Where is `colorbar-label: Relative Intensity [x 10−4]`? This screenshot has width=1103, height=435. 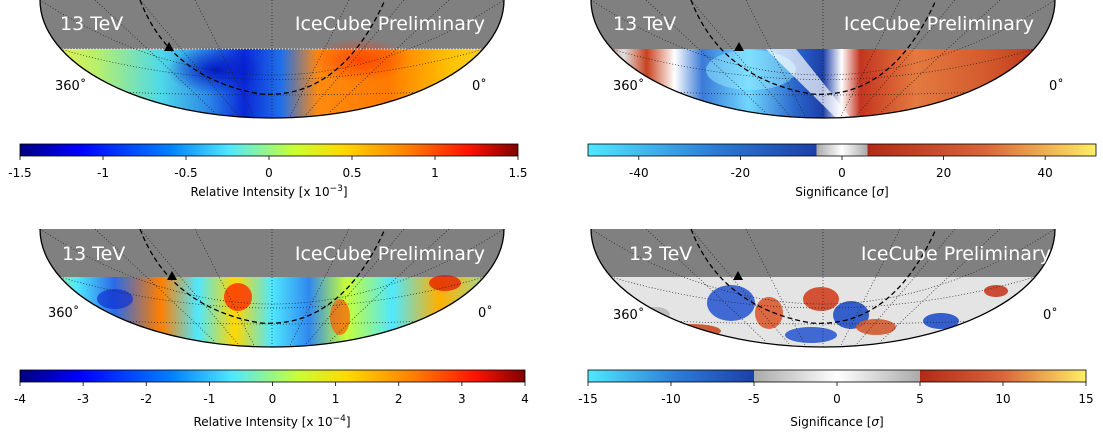
colorbar-label: Relative Intensity [x 10−4] is located at coordinates (271, 421).